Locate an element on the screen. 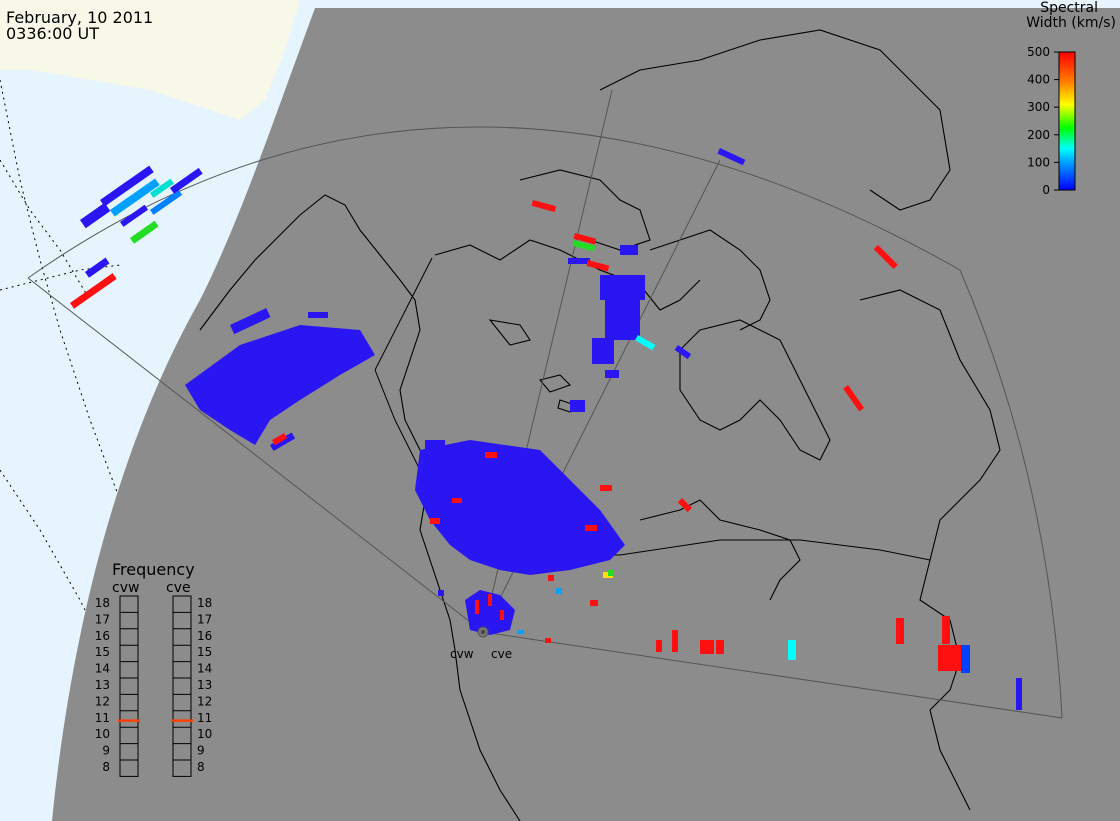 This screenshot has height=821, width=1120. day-land-alaska is located at coordinates (150, 60).